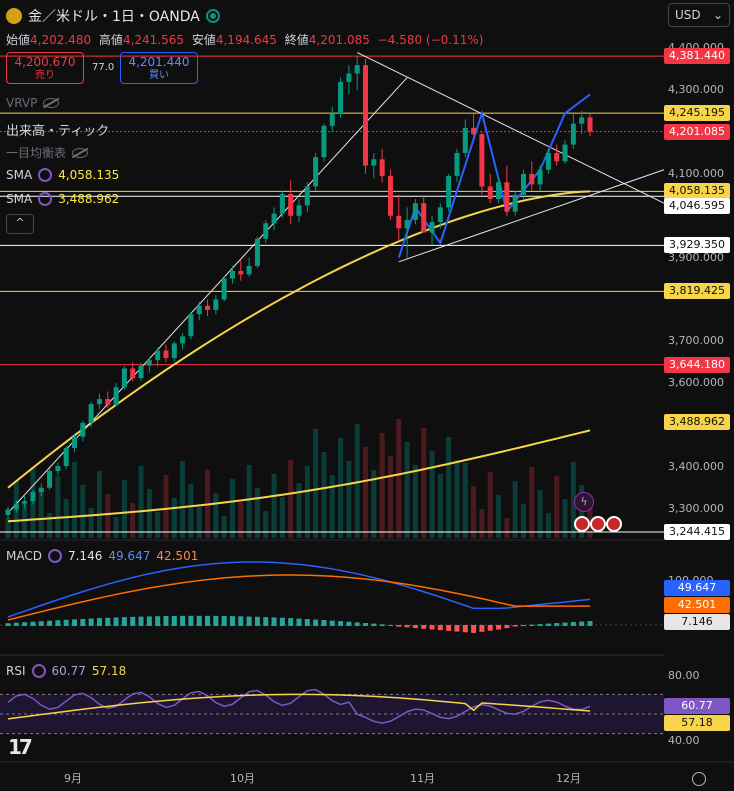 The width and height of the screenshot is (734, 791). I want to click on vrvp-label: VRVP, so click(22, 103).